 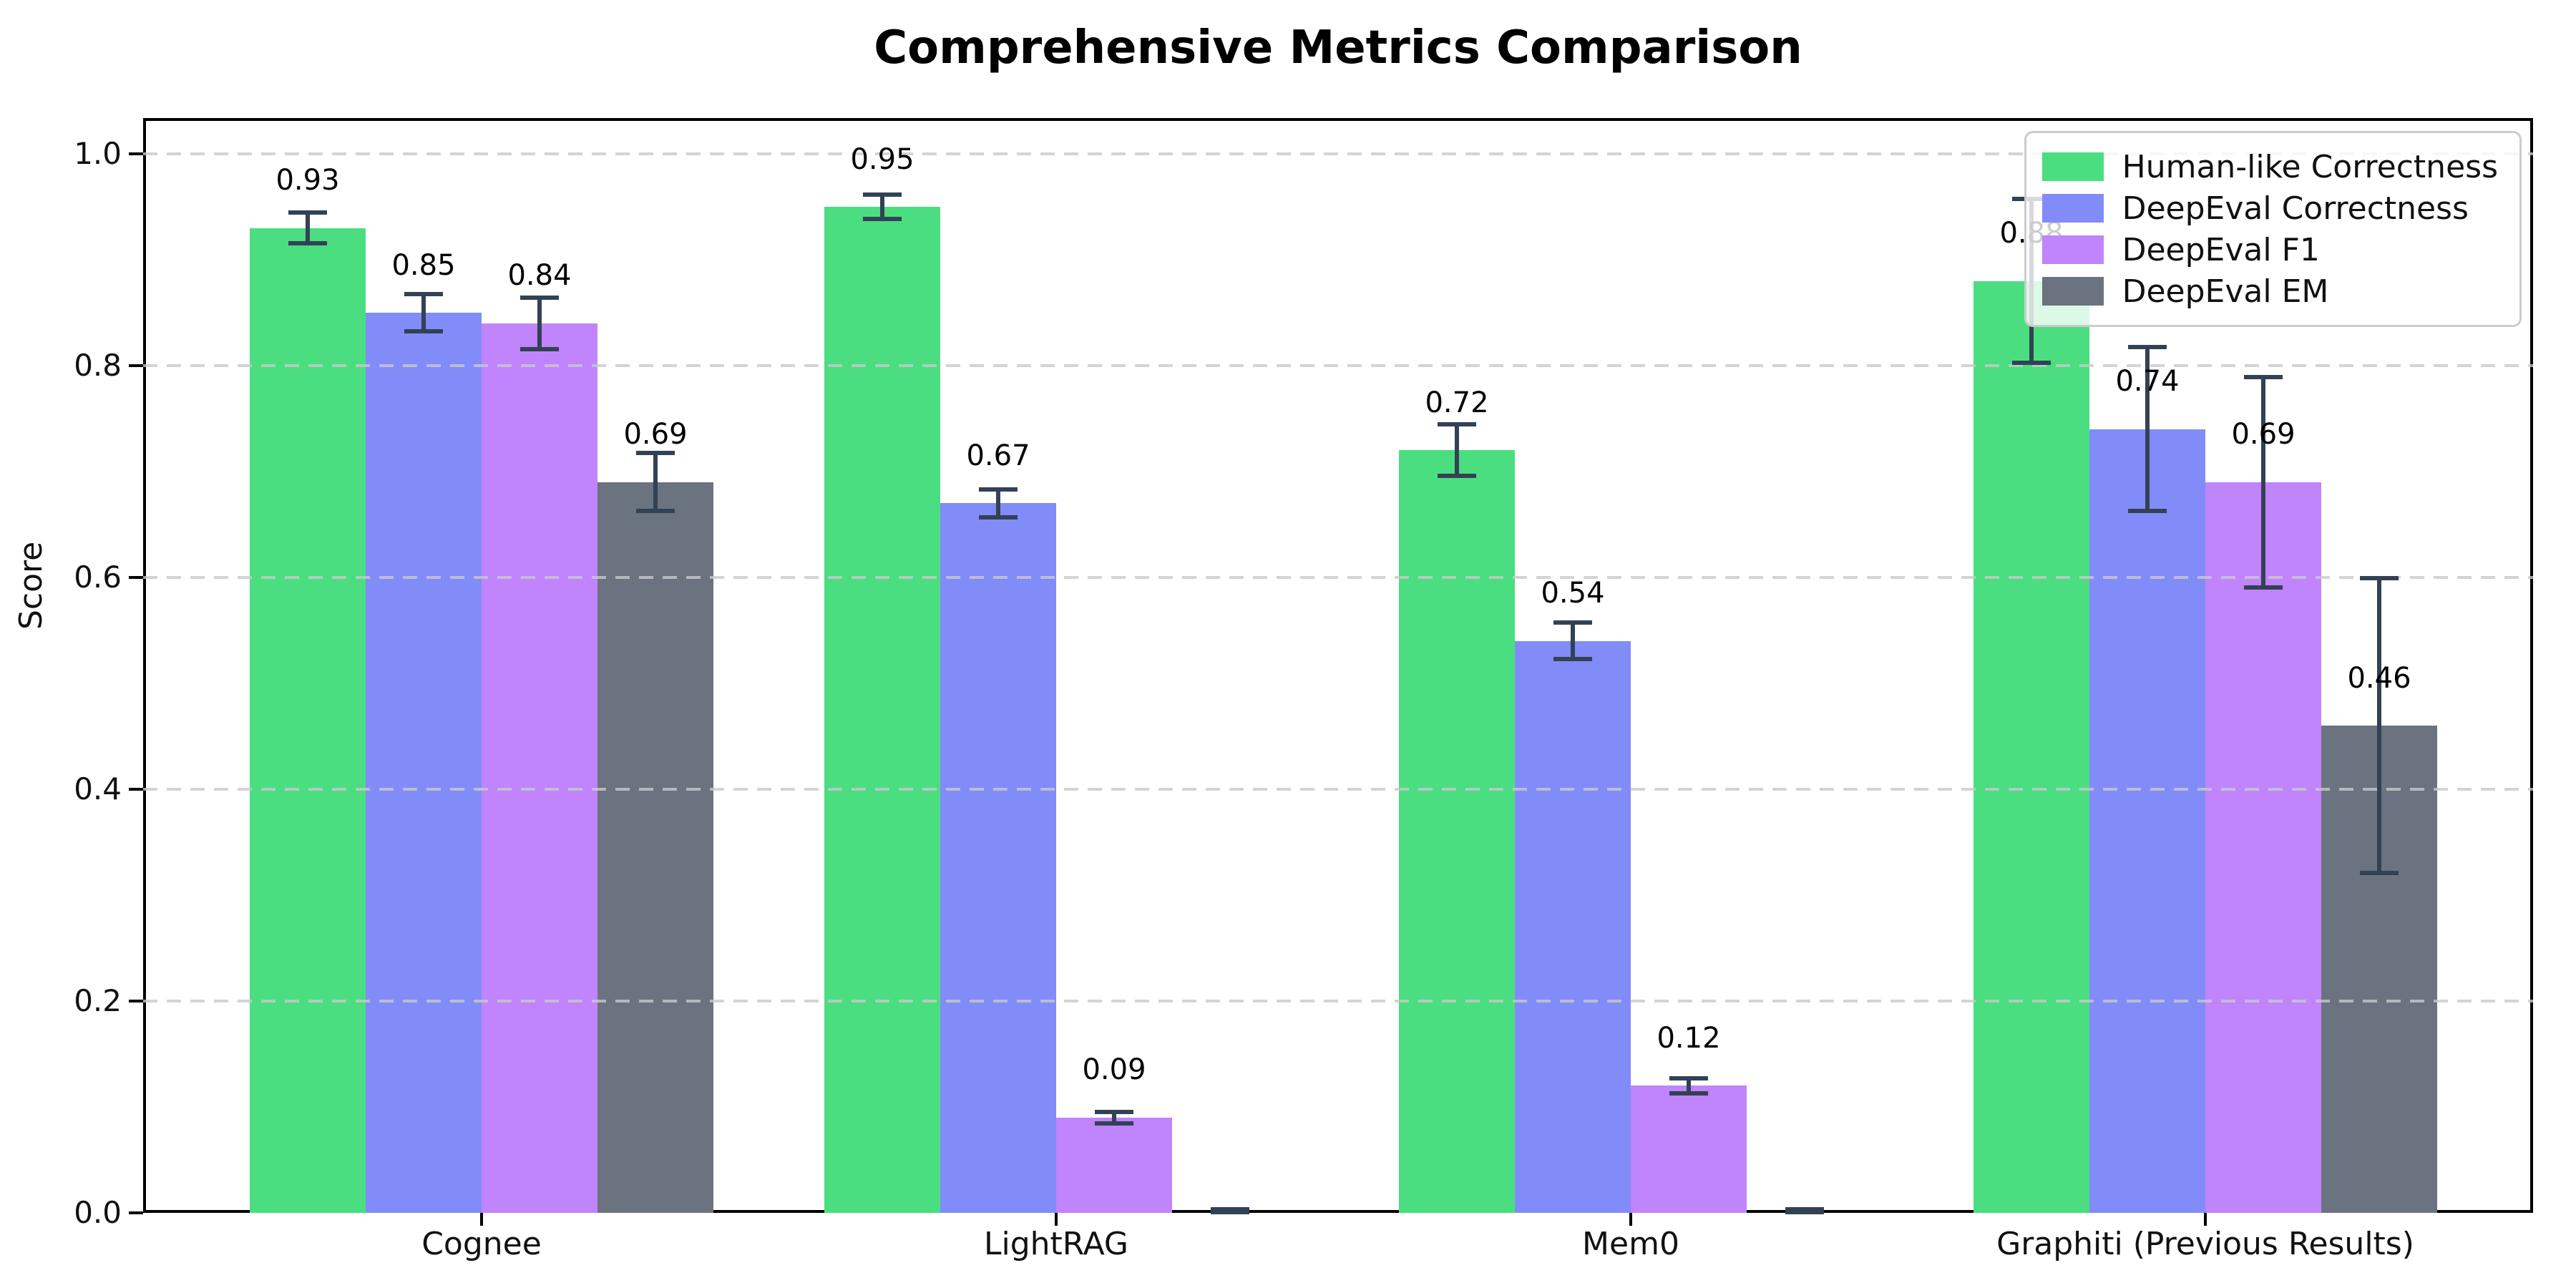 What do you see at coordinates (98, 153) in the screenshot?
I see `y-tick-label: 1.0` at bounding box center [98, 153].